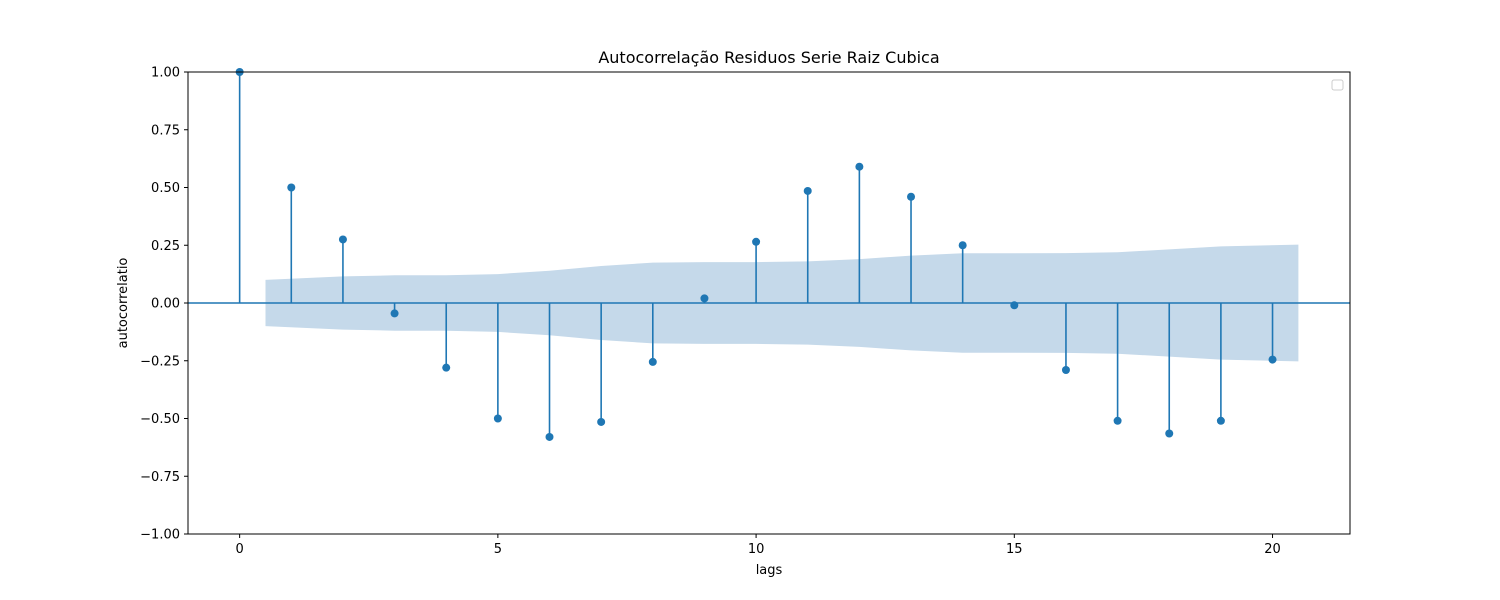 The height and width of the screenshot is (600, 1500). Describe the element at coordinates (165, 130) in the screenshot. I see `y-tick-label: 0.75` at that location.